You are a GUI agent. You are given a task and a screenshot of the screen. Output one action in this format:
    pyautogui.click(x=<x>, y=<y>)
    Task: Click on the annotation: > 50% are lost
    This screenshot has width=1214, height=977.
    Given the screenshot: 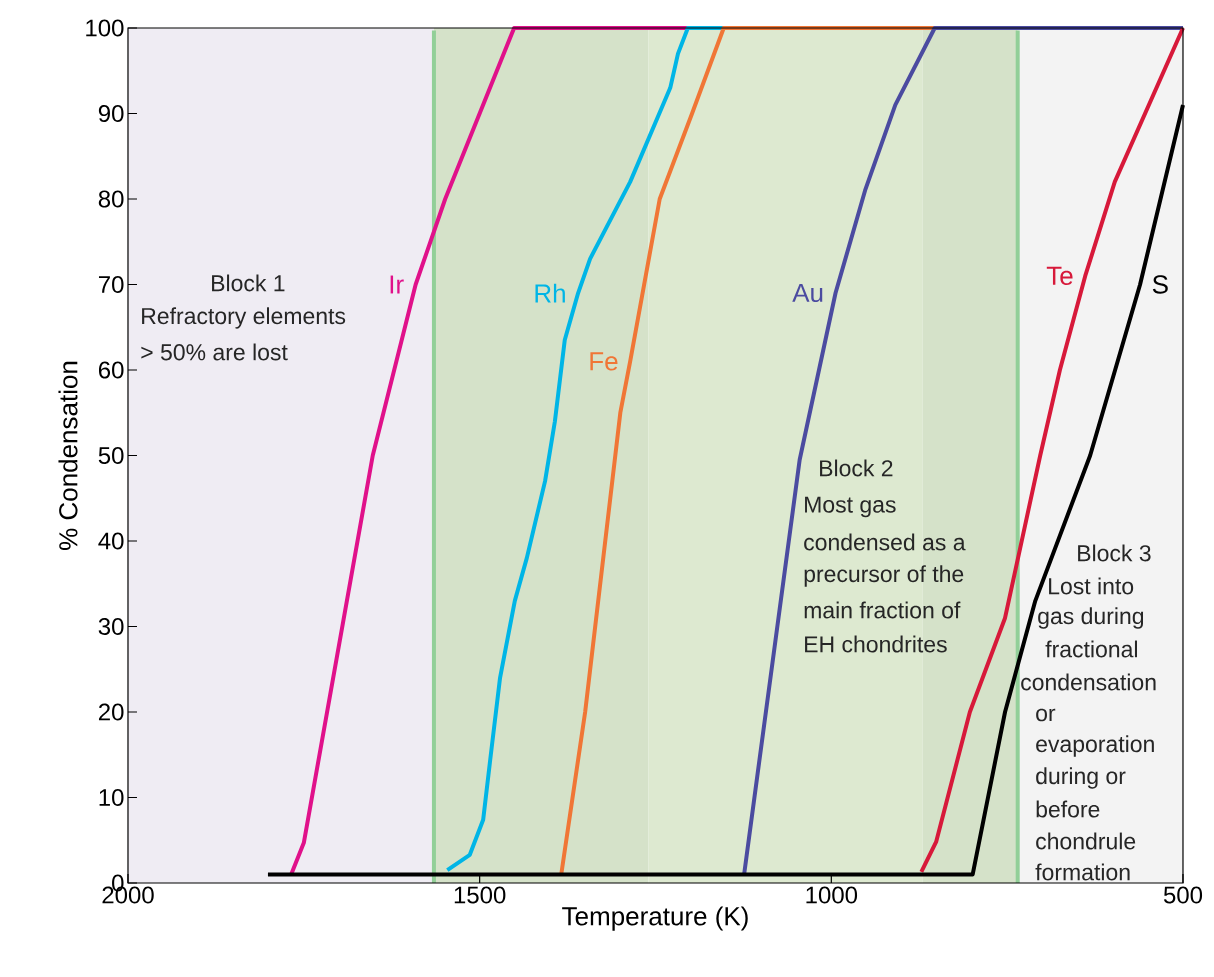 What is the action you would take?
    pyautogui.click(x=214, y=352)
    